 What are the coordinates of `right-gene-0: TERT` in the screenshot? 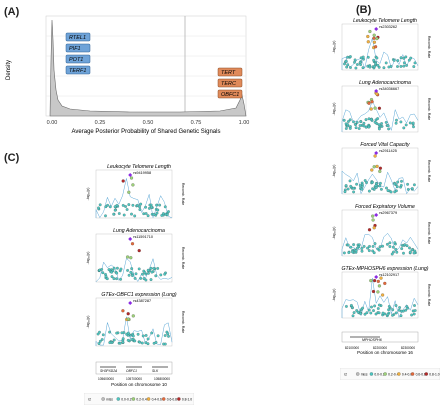 It's located at (228, 73).